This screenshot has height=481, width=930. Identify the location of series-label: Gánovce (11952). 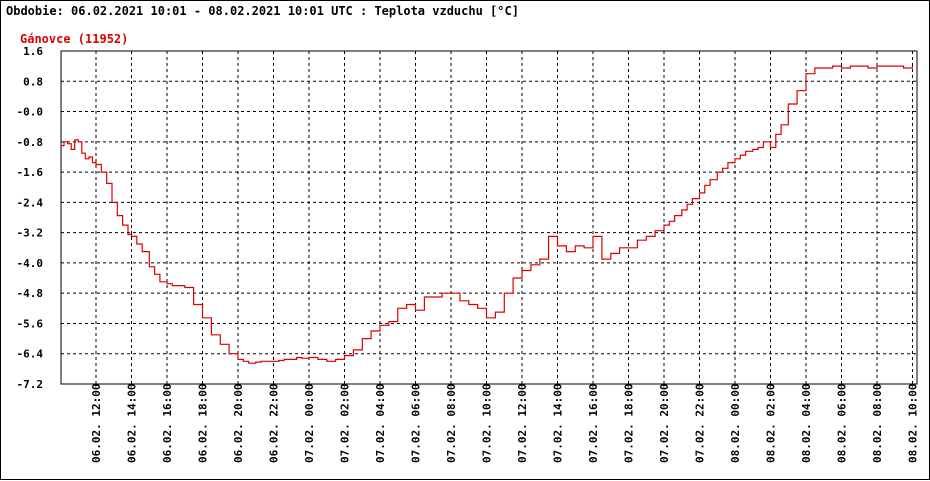
(74, 39).